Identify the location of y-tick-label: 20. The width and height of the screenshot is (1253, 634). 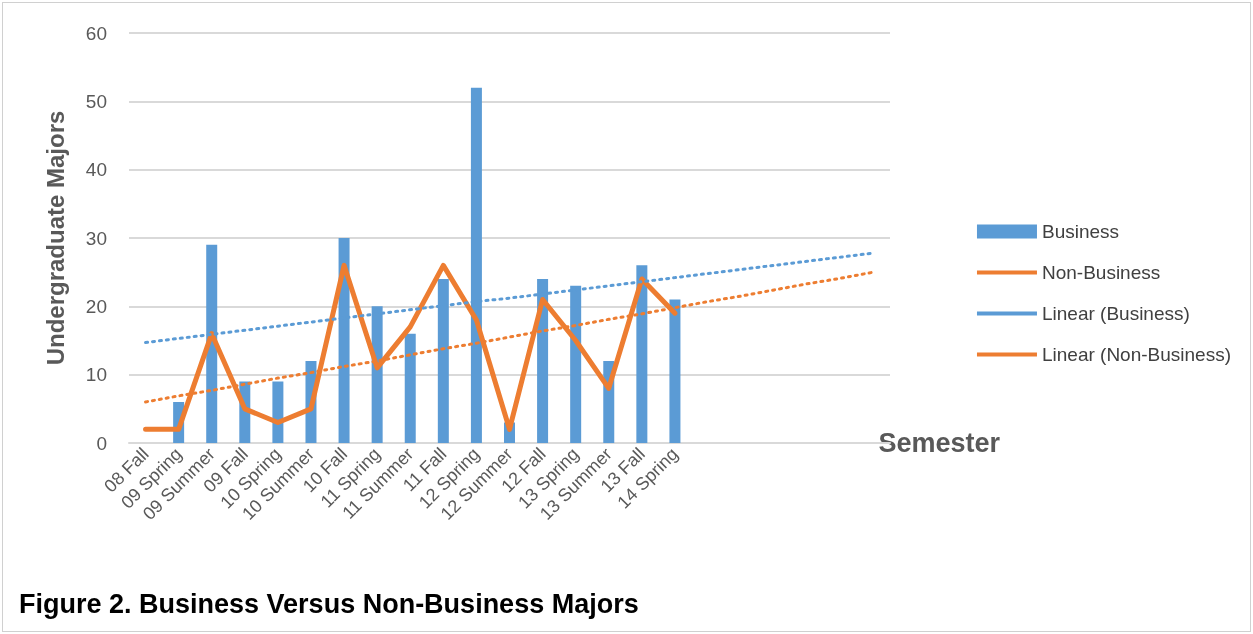
(96, 306).